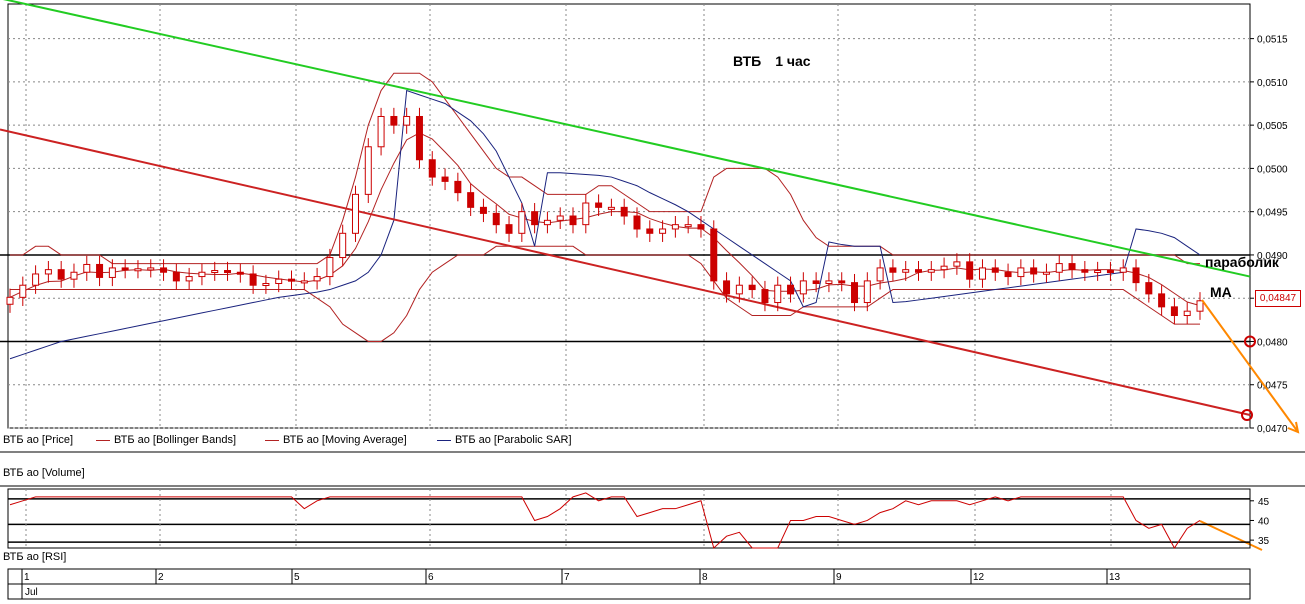 The image size is (1305, 604). I want to click on y-tick-label: 0,0500, so click(1272, 169).